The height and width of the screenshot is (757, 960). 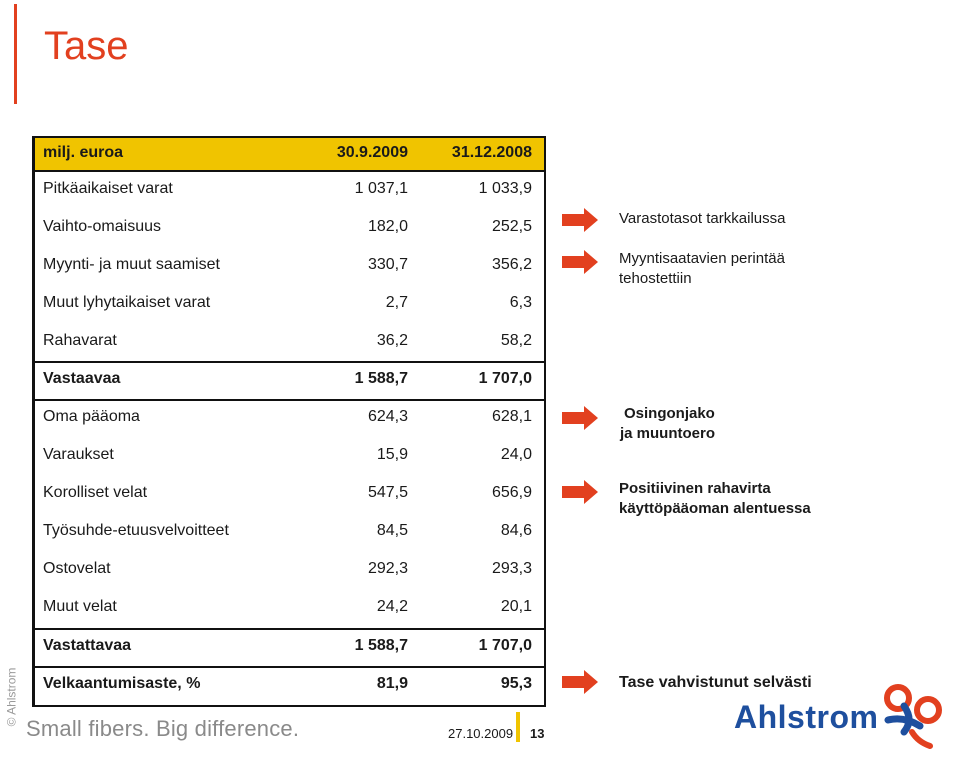 I want to click on table-row: Muut velat 24,2 20,1, so click(x=289, y=610).